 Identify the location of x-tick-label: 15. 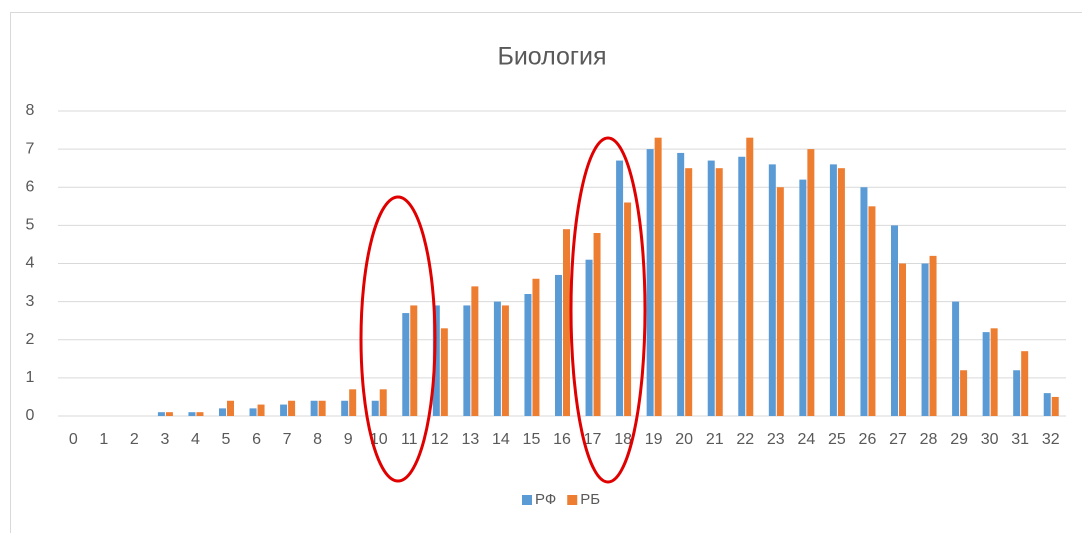
(532, 439).